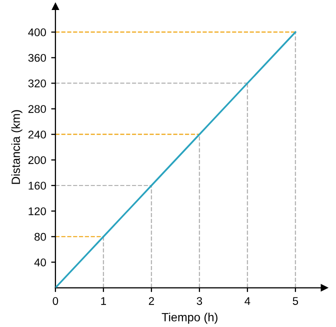 The width and height of the screenshot is (336, 327). Describe the element at coordinates (37, 32) in the screenshot. I see `y-tick-label: 400` at that location.